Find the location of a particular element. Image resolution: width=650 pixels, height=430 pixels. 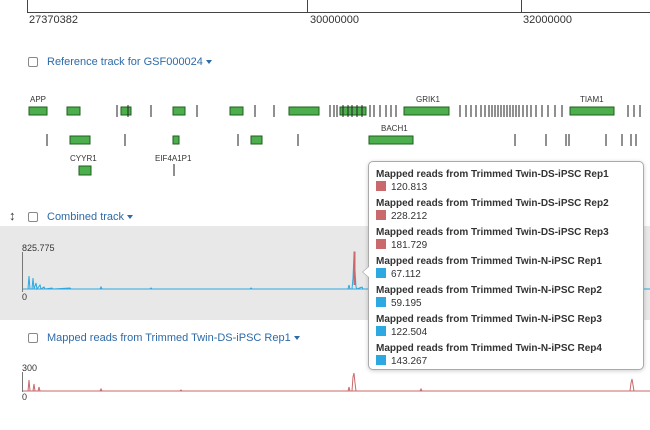

combined-track-ymax: 825.775 is located at coordinates (38, 248).